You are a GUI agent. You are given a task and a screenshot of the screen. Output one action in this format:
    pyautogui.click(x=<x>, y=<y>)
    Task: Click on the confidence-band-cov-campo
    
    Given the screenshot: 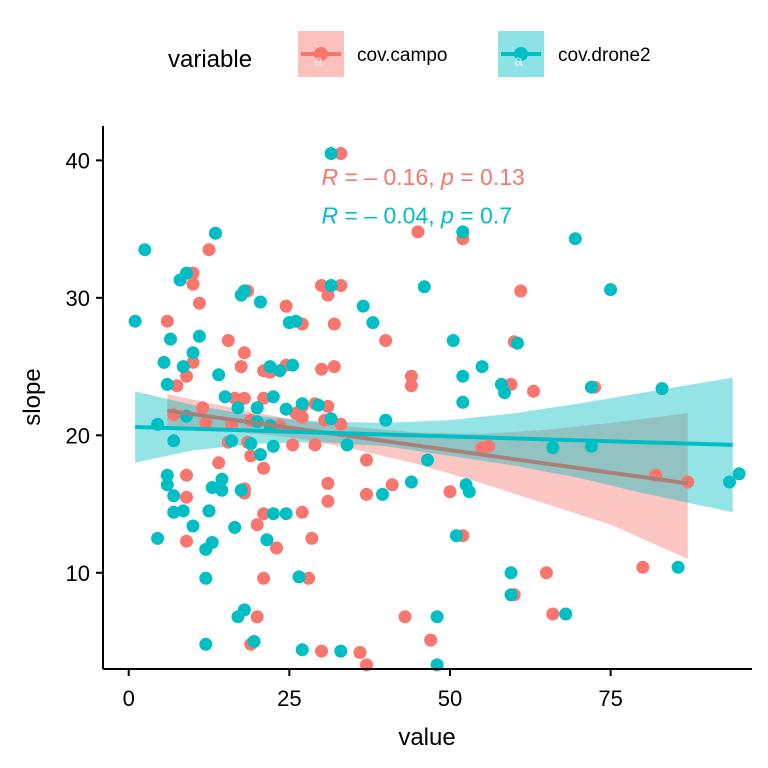 What is the action you would take?
    pyautogui.click(x=427, y=477)
    